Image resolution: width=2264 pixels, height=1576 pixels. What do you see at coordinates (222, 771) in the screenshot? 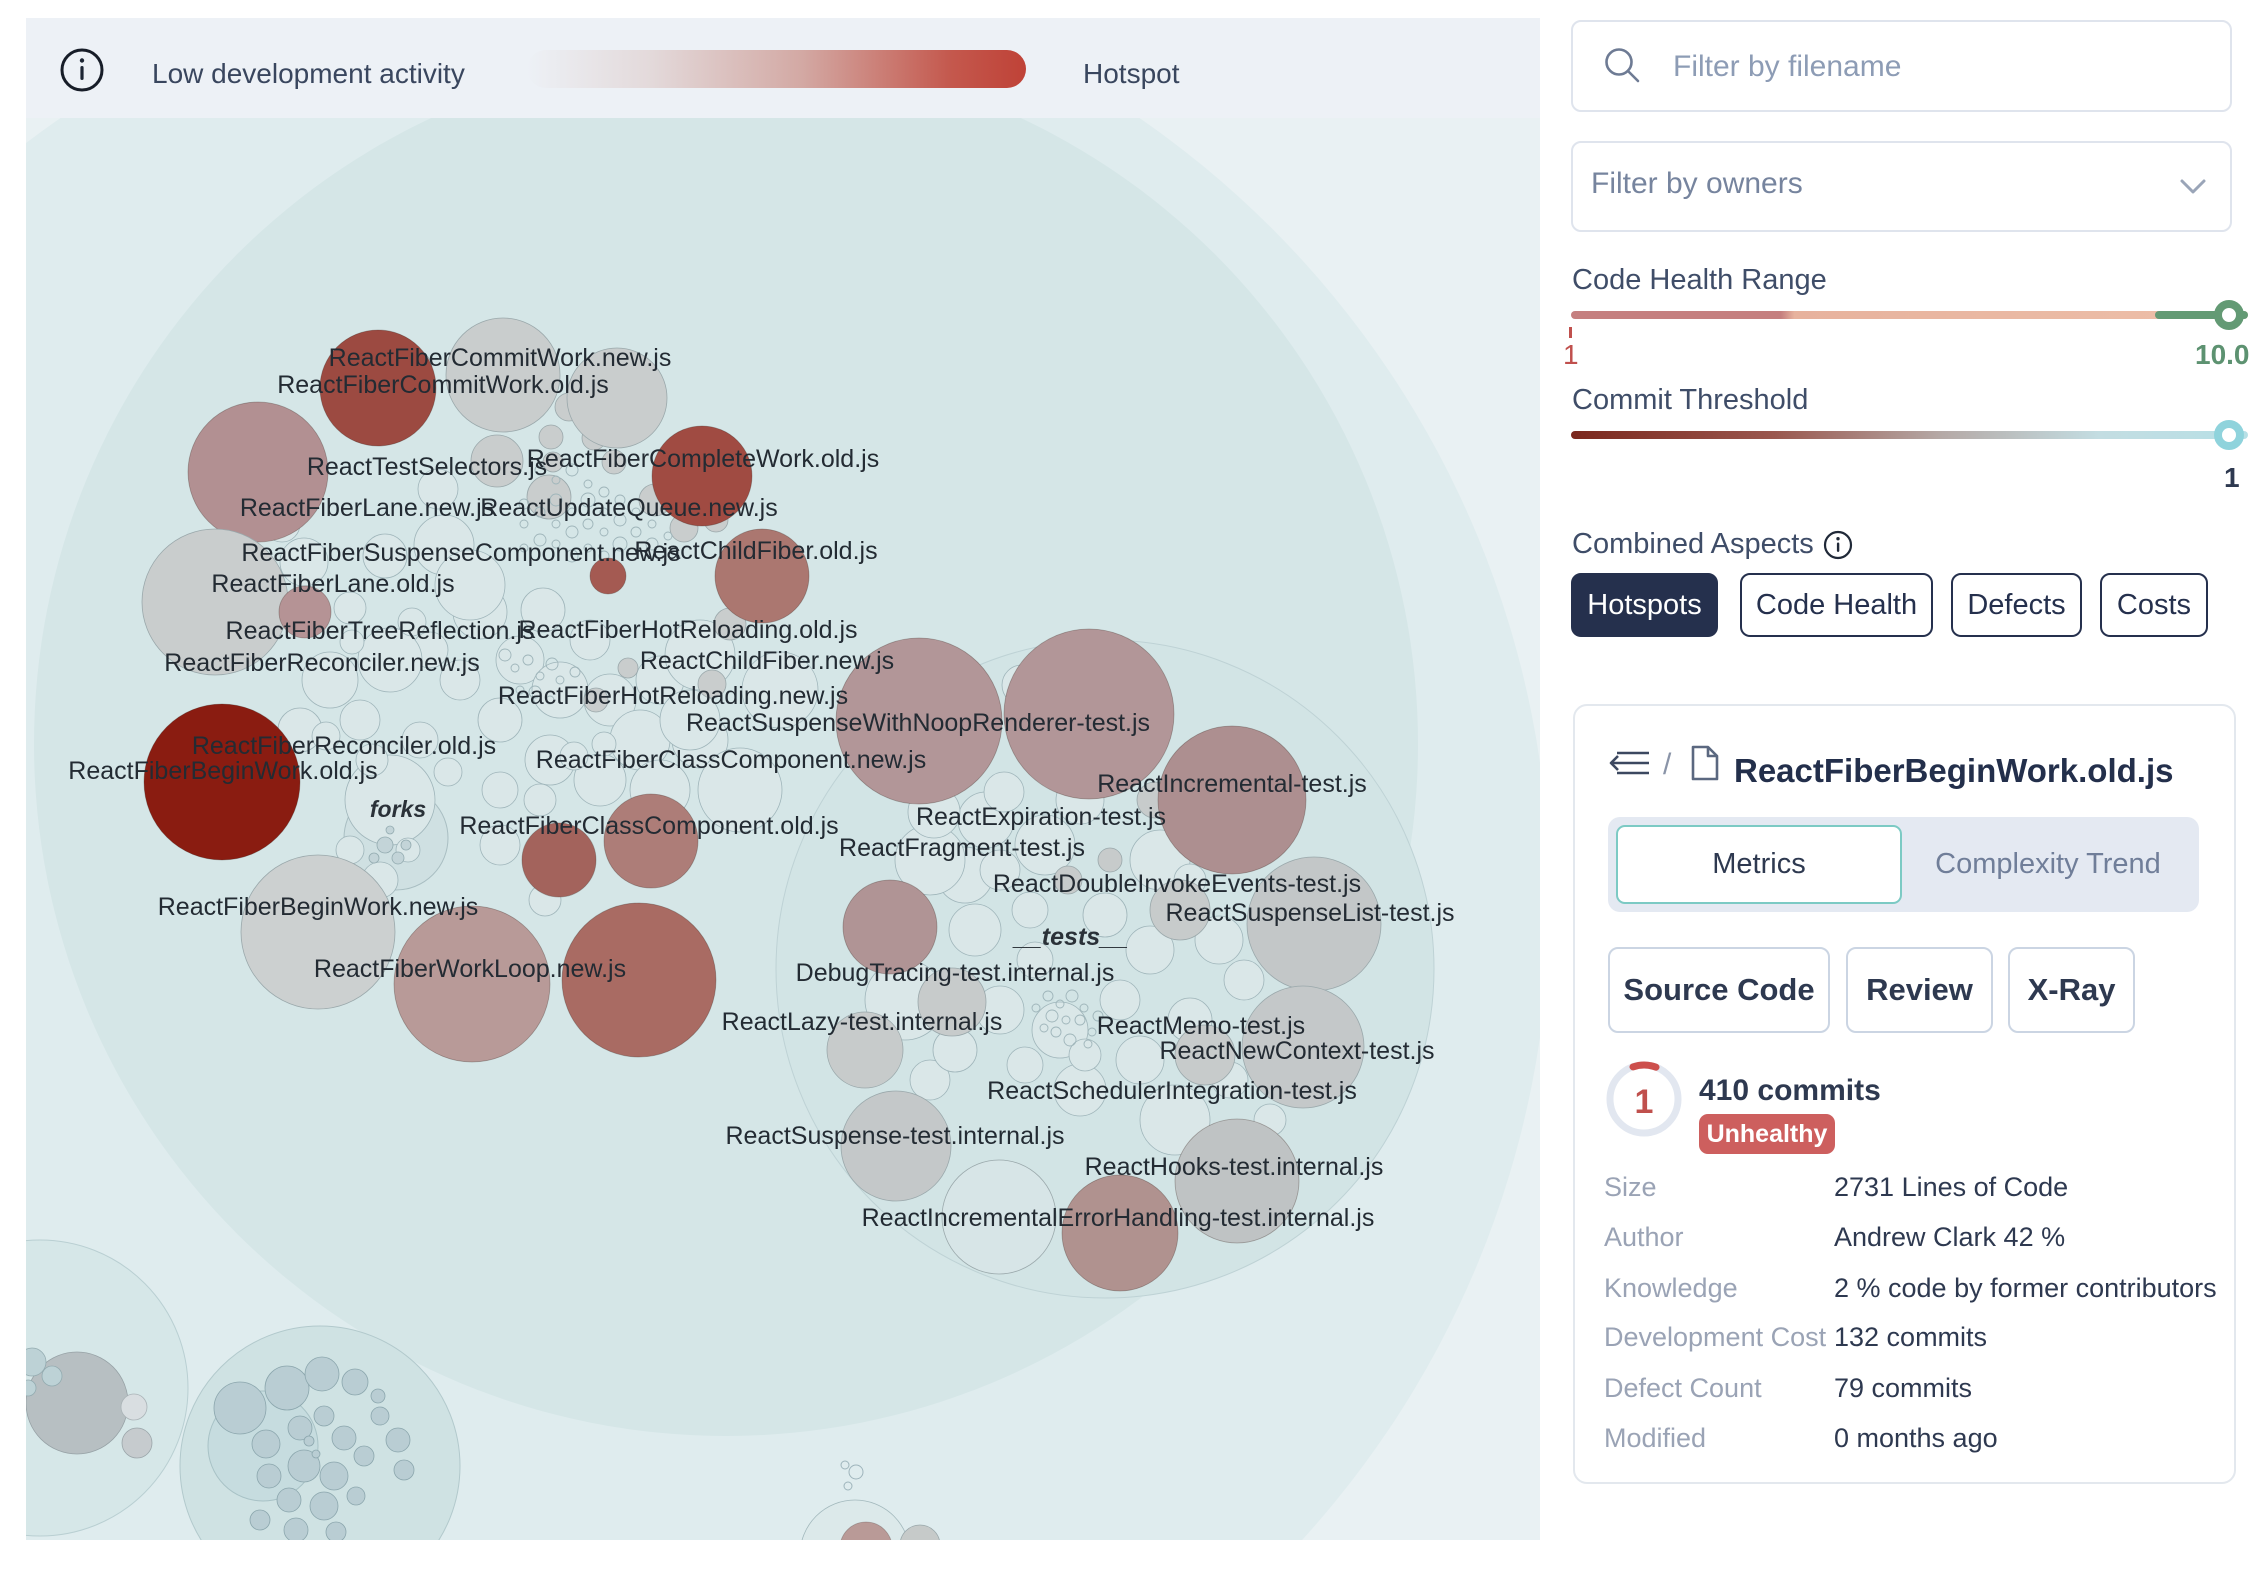
I see `svg-text: ReactFiberBeginWork.old.js` at bounding box center [222, 771].